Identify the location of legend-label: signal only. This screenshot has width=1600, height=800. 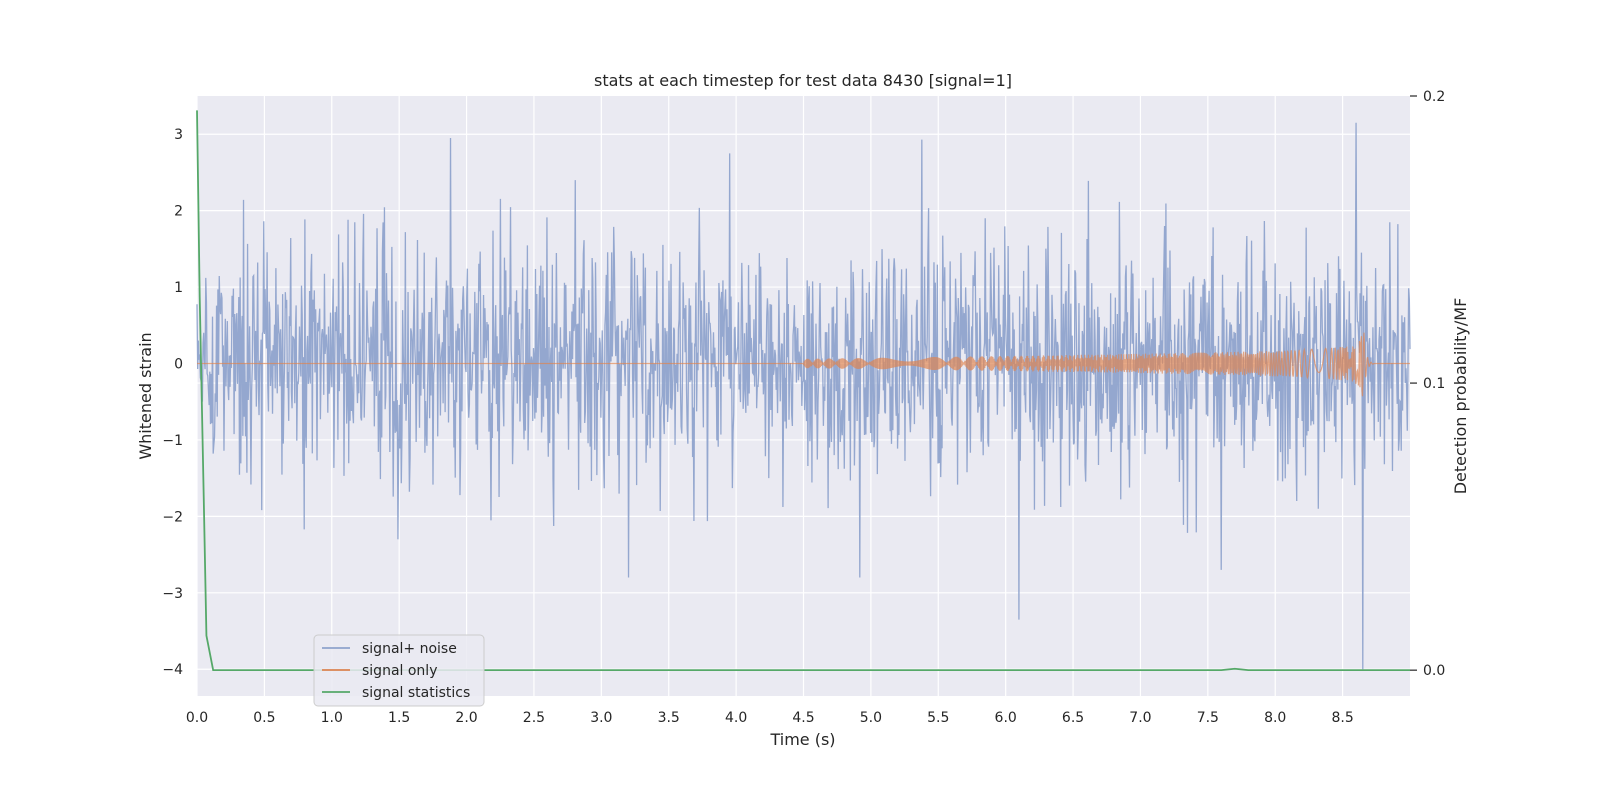
(399, 671).